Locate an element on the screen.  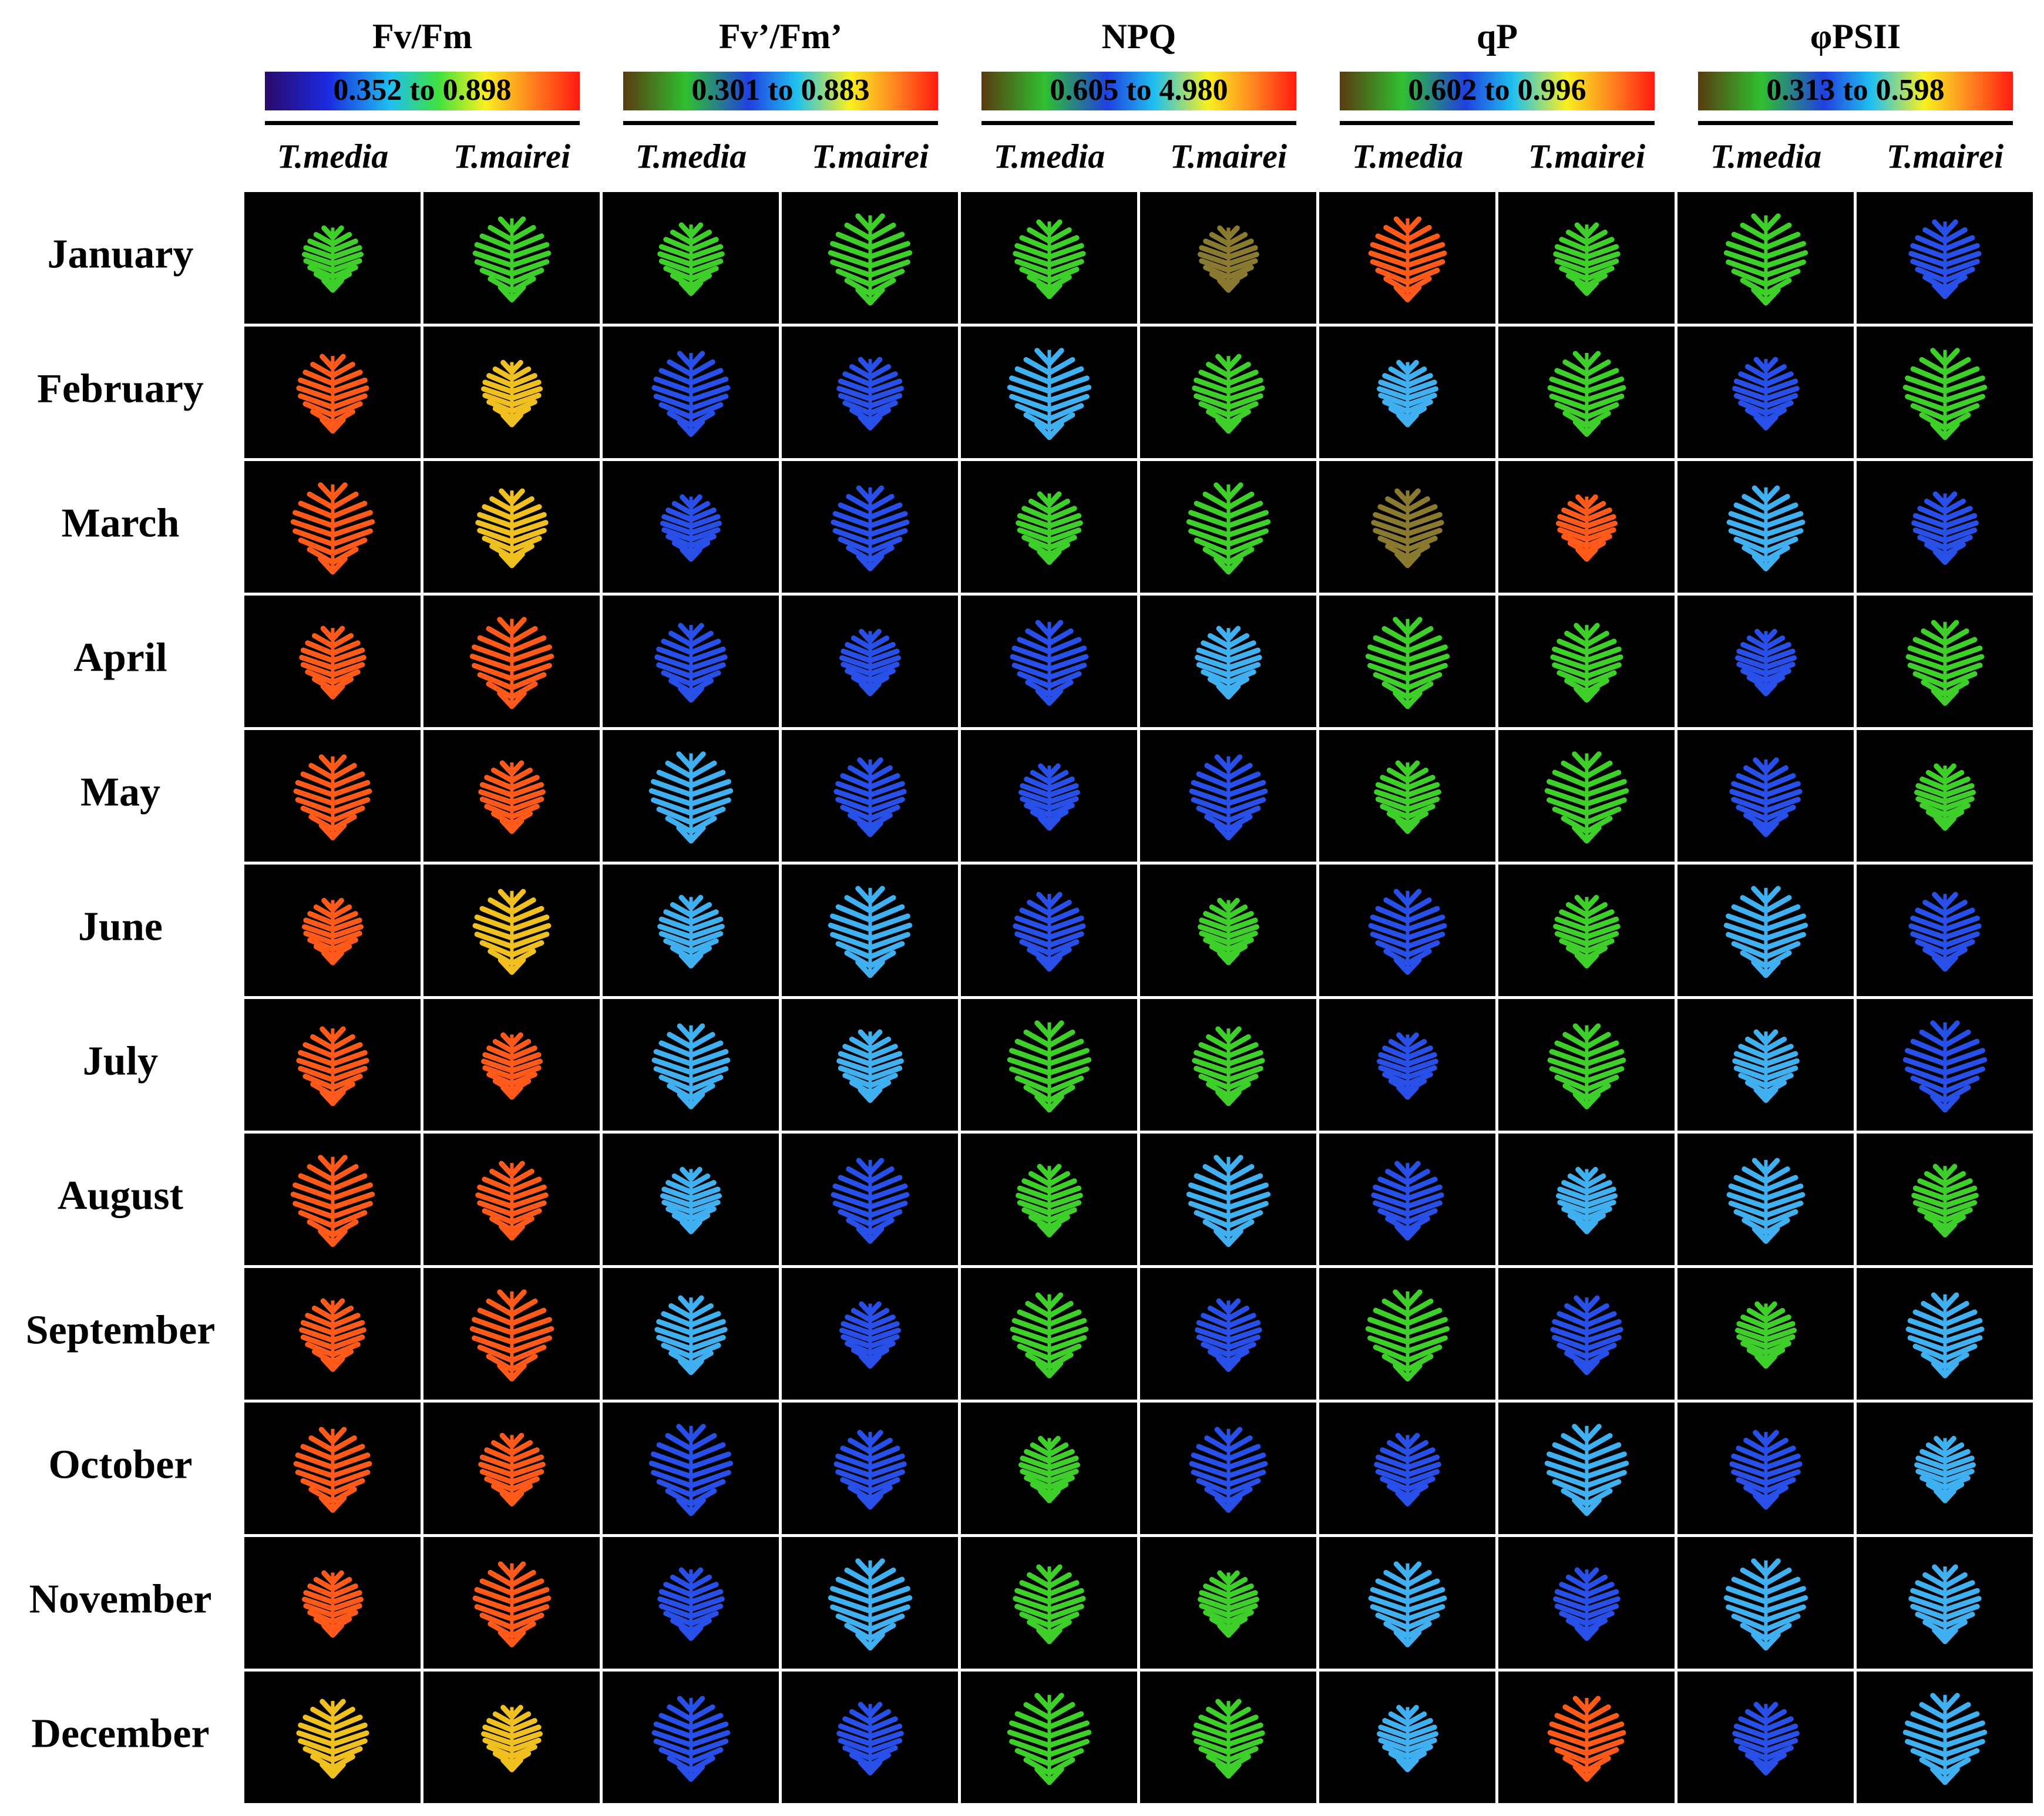
parameter-title: Fv/Fm is located at coordinates (422, 36).